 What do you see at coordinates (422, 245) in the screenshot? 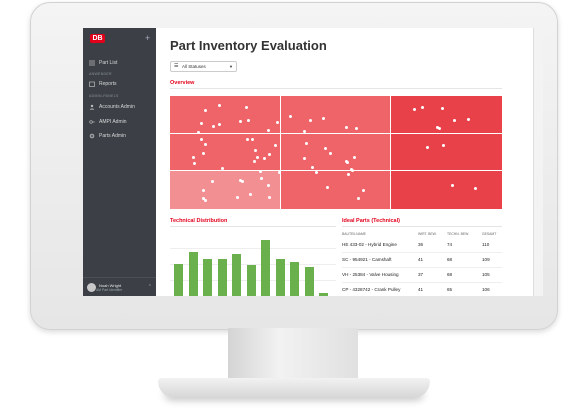
I see `table-row: HE 433-02 - Hybrid Engine 36 74 110` at bounding box center [422, 245].